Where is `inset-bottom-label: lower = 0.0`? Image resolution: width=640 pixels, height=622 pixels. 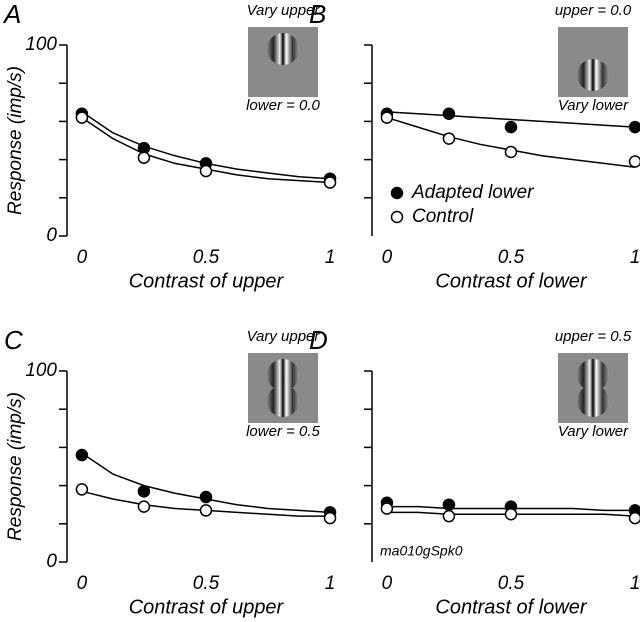 inset-bottom-label: lower = 0.0 is located at coordinates (283, 105).